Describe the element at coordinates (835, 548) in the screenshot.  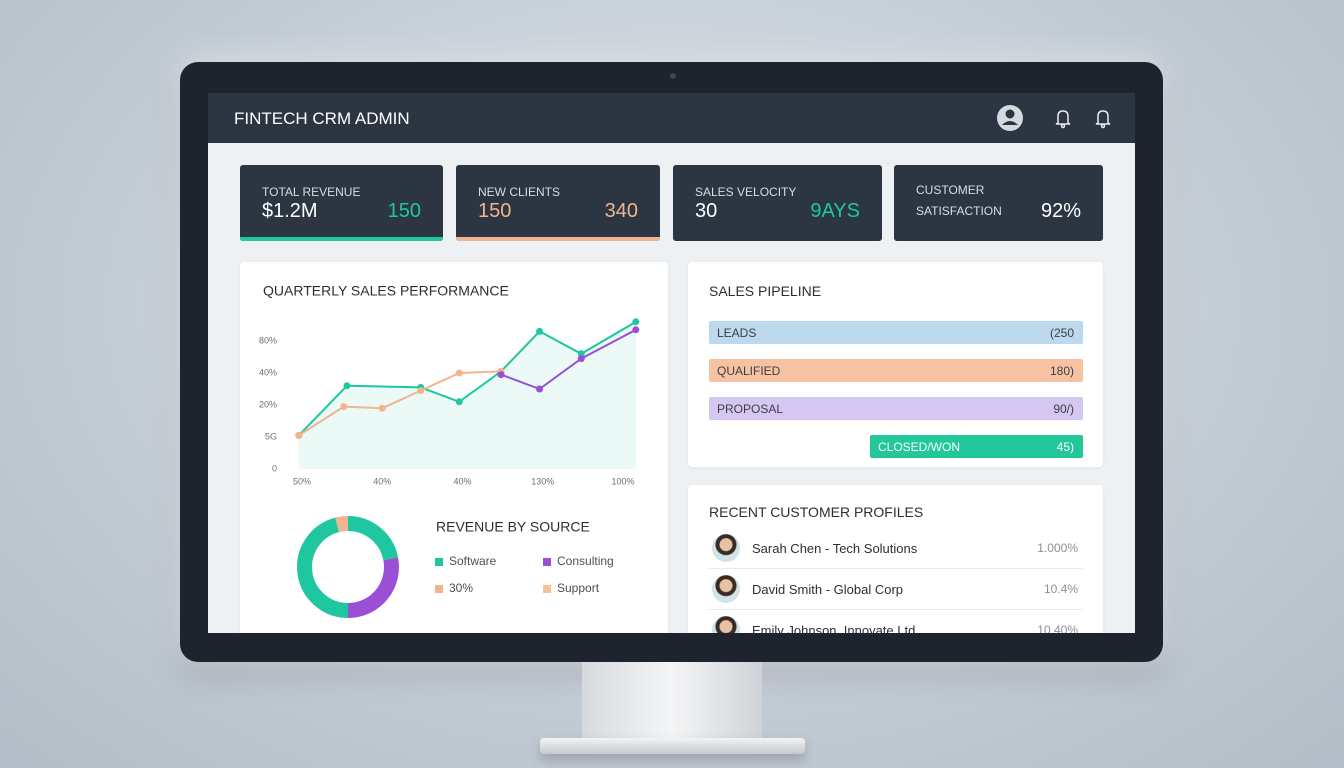
I see `customer-name: Sarah Chen - Tech Solutions` at that location.